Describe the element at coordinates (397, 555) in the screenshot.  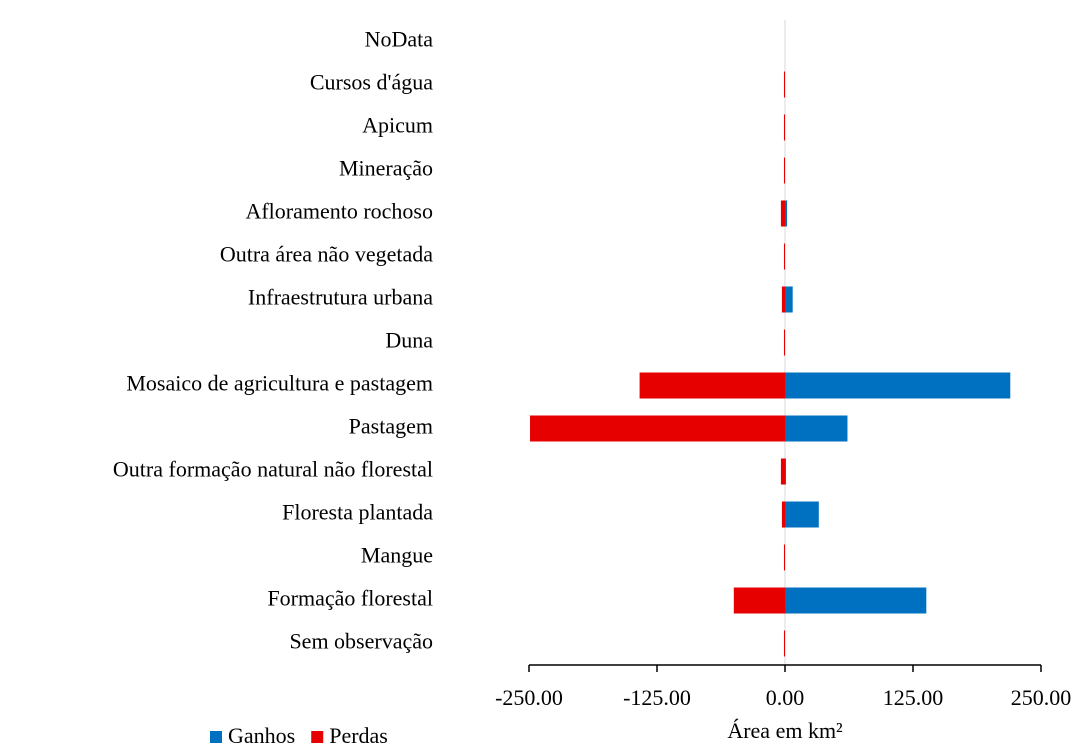
I see `y-tick-label: Mangue` at that location.